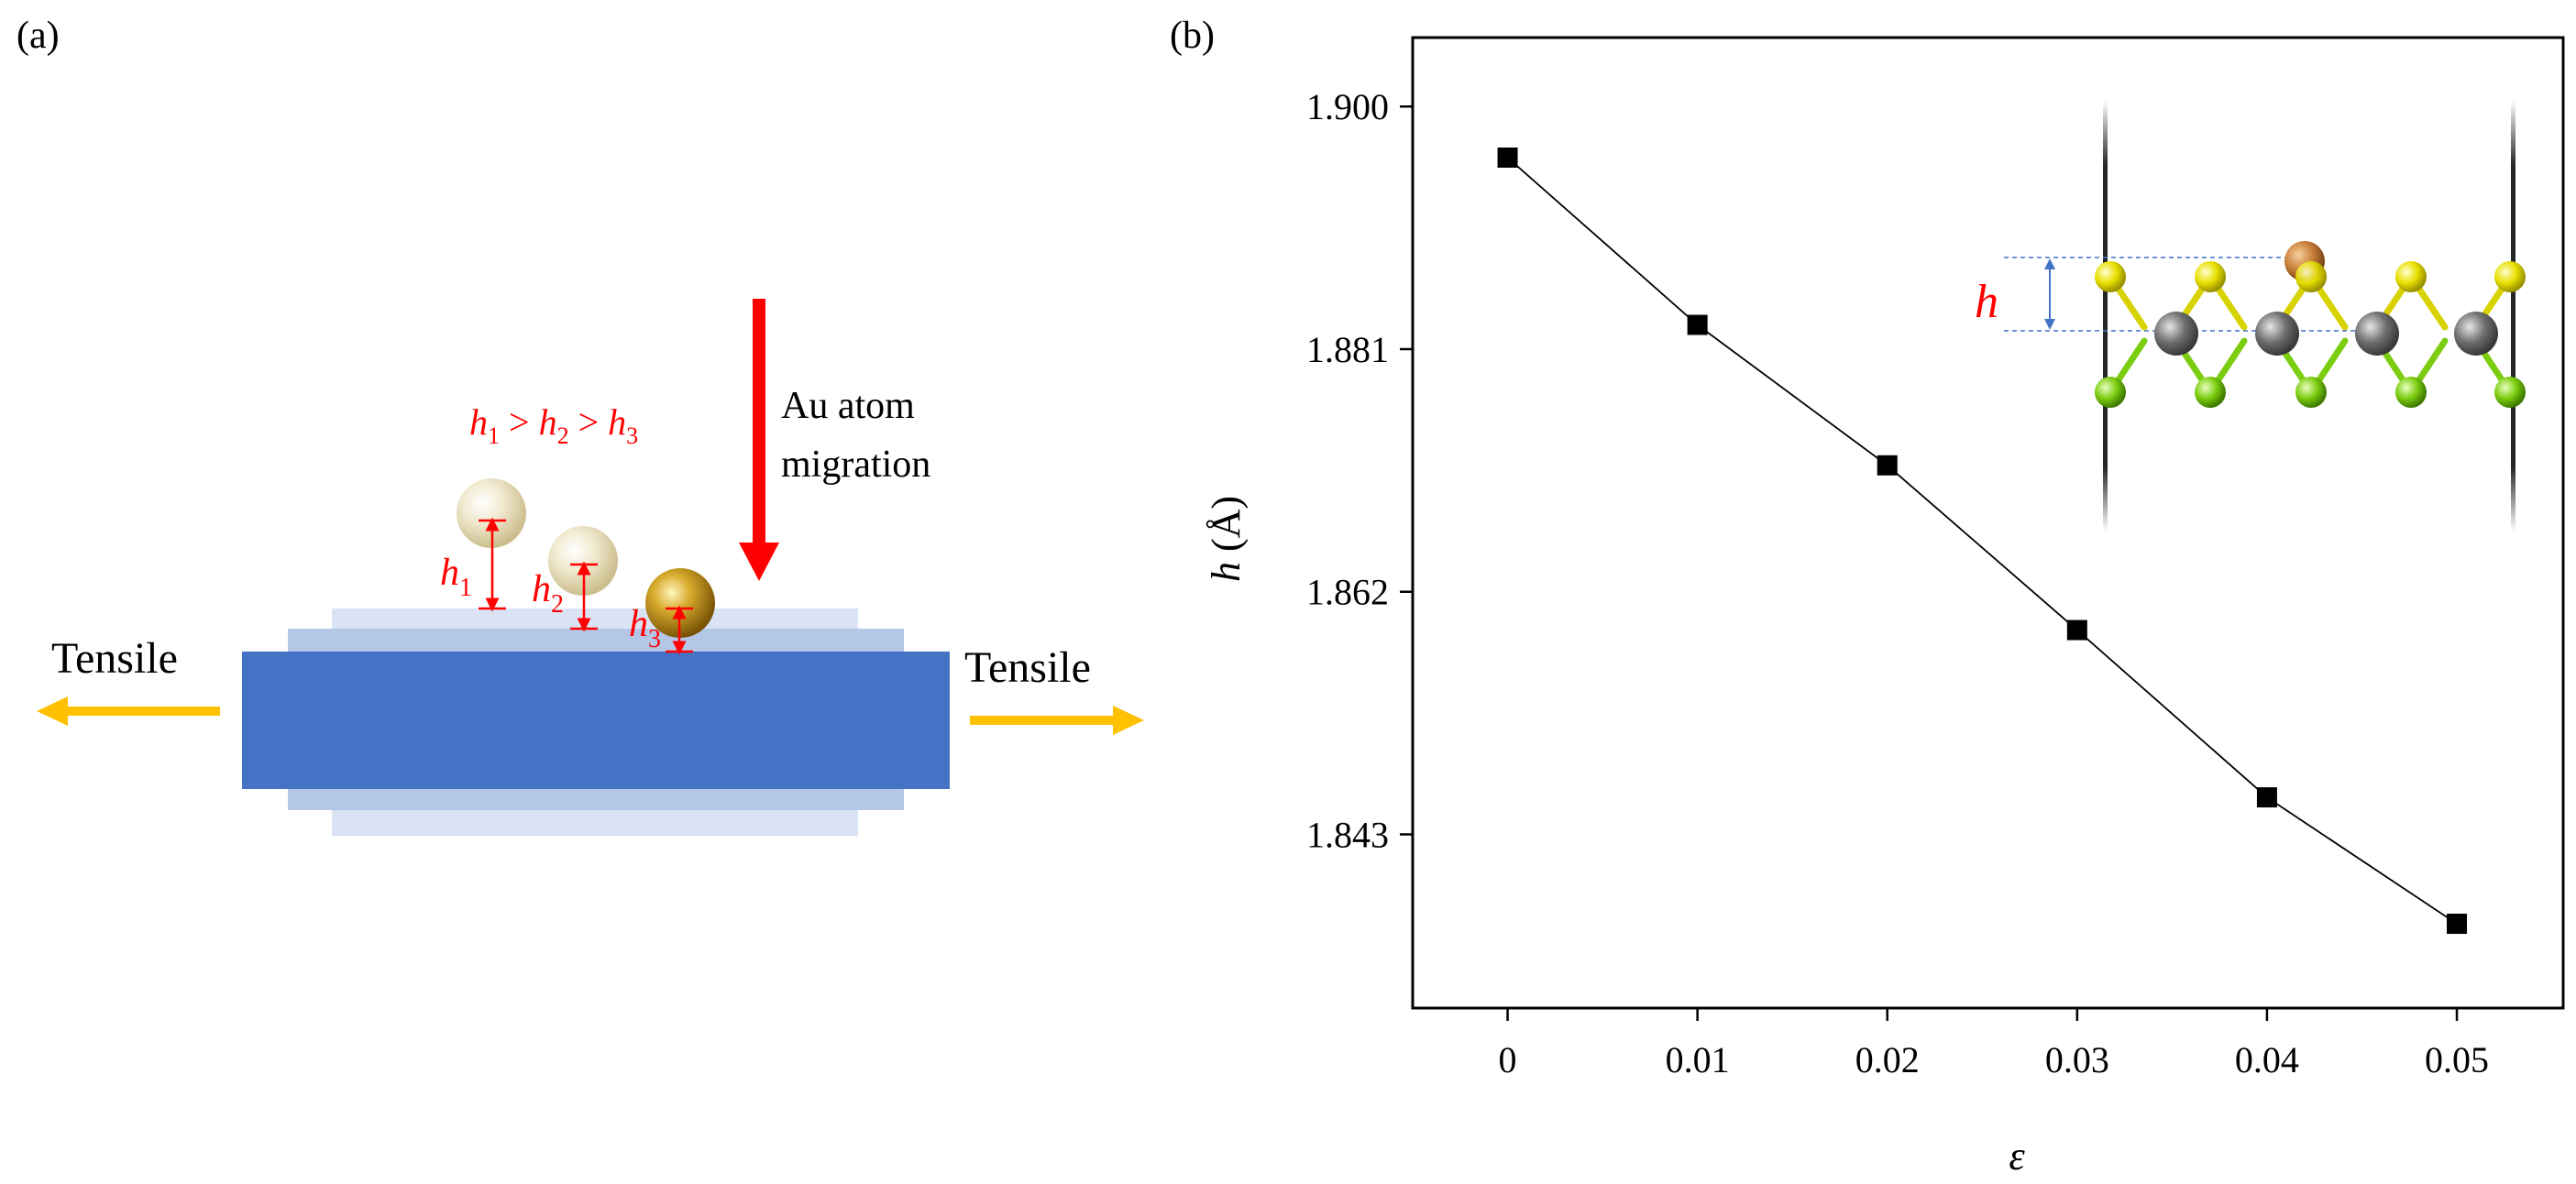 The height and width of the screenshot is (1184, 2576). I want to click on x-tick-label: 0.04, so click(2267, 1059).